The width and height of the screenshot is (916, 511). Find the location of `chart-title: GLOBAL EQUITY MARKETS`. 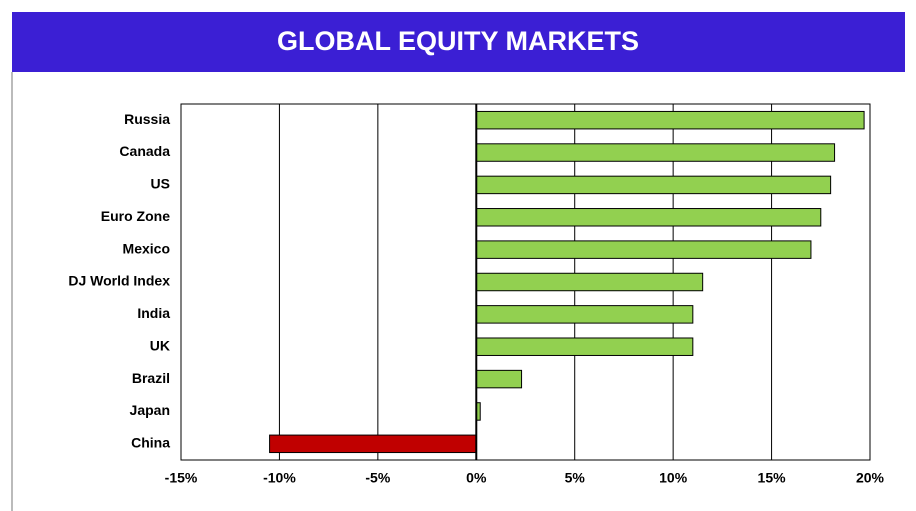

chart-title: GLOBAL EQUITY MARKETS is located at coordinates (458, 41).